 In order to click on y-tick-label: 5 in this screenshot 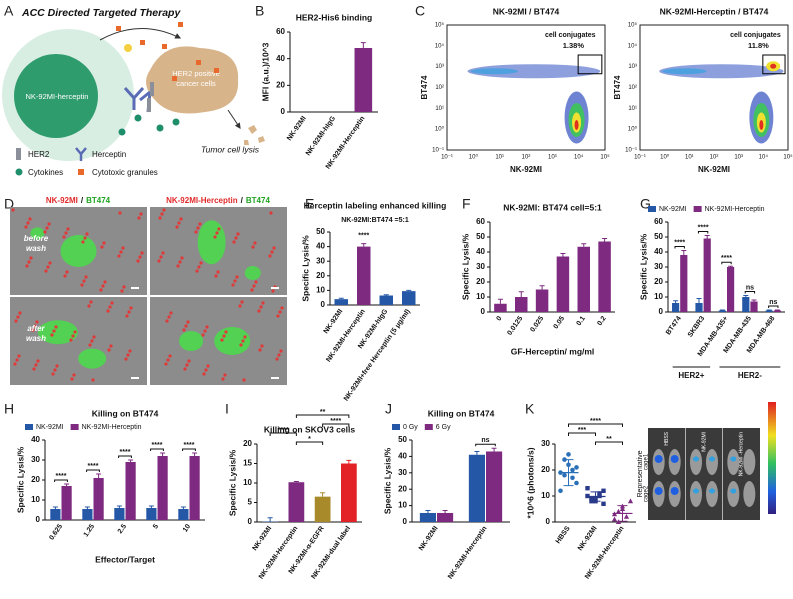, I will do `click(250, 502)`.